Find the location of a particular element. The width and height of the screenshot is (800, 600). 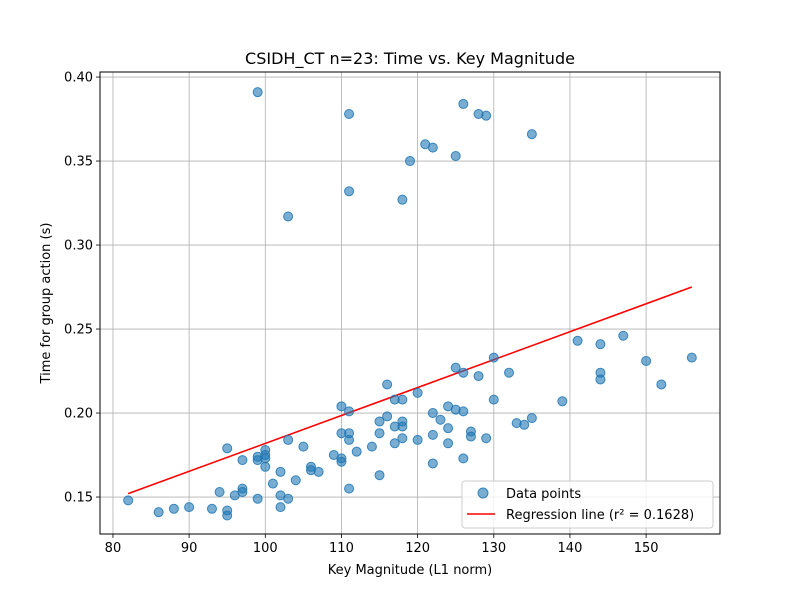

x-tick-label: 100 is located at coordinates (265, 548).